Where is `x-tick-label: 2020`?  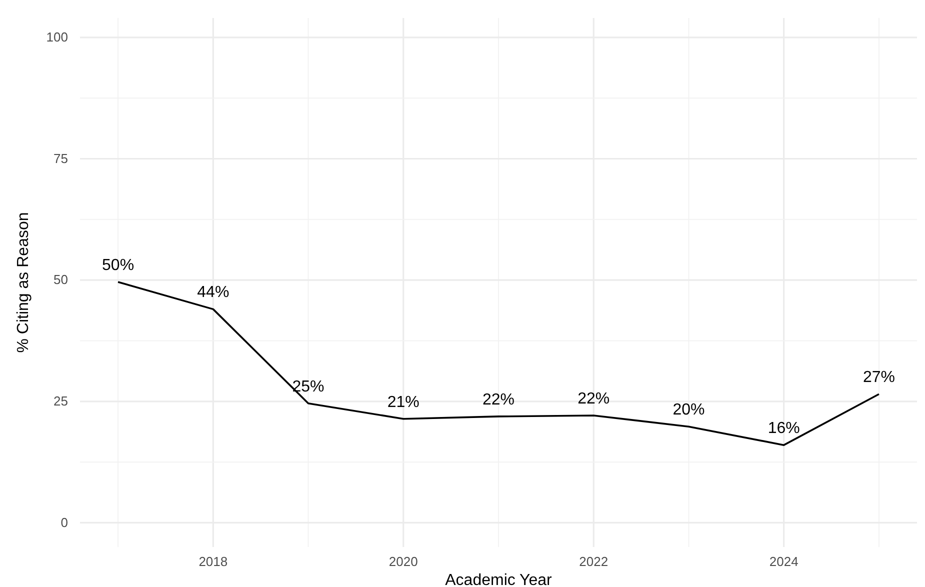
x-tick-label: 2020 is located at coordinates (403, 562).